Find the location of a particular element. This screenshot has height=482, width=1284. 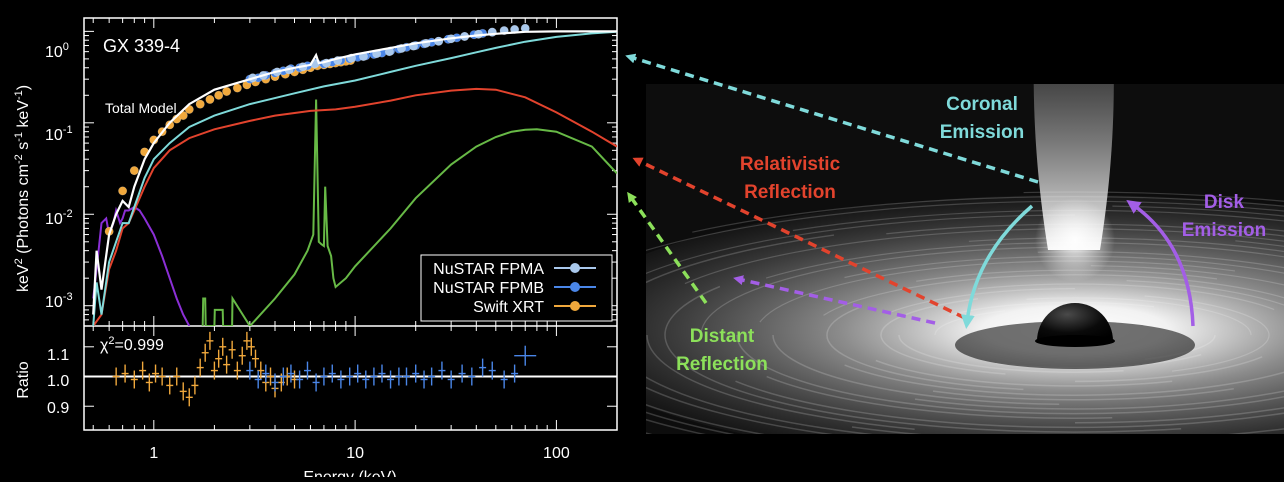

y-tick-label-1e-3: 10⁻³ is located at coordinates (59, 301).